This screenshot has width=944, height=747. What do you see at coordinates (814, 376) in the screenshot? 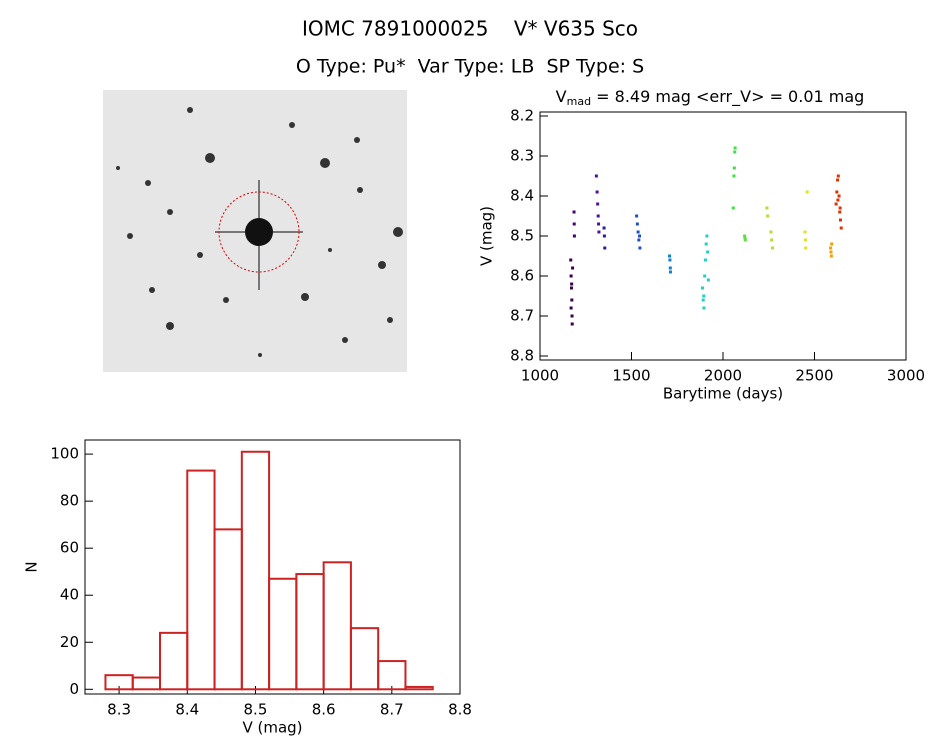
I see `x-tick-label: 2500` at bounding box center [814, 376].